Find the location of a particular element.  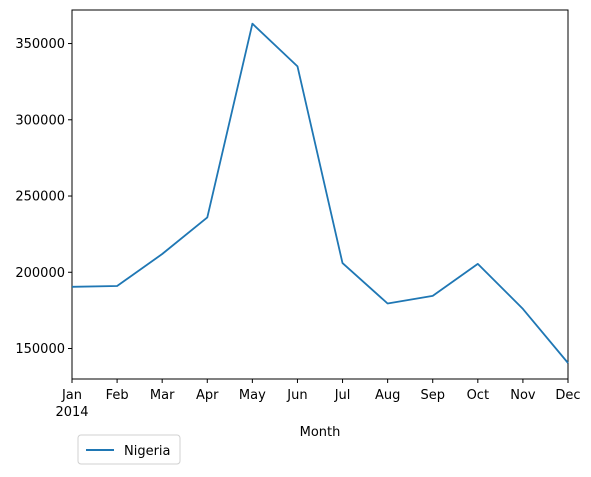

x-tick-label: Aug is located at coordinates (387, 395).